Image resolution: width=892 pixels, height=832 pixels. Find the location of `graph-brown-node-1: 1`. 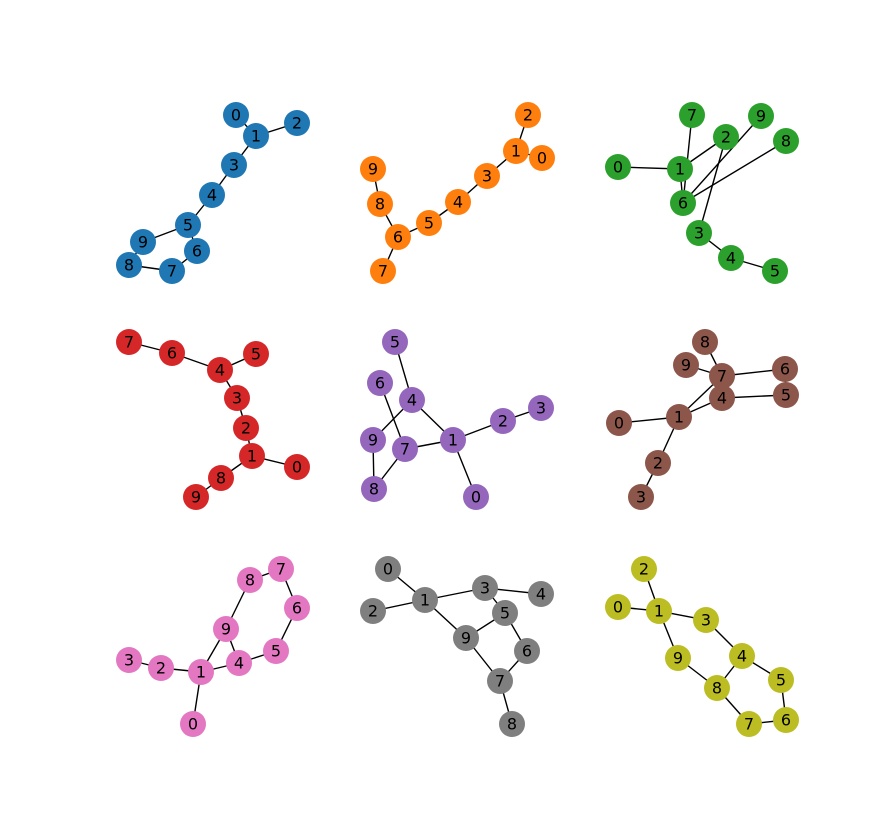

graph-brown-node-1: 1 is located at coordinates (679, 417).